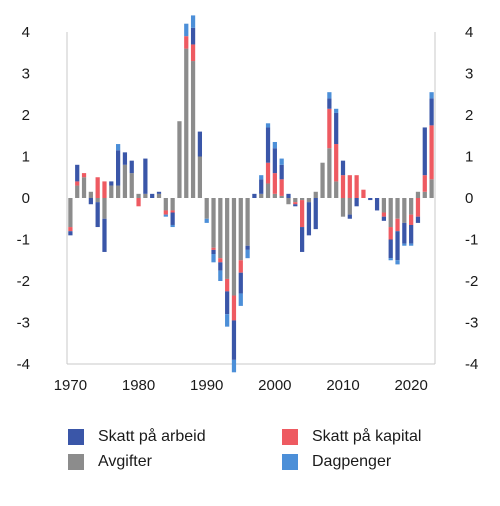 Image resolution: width=500 pixels, height=506 pixels. What do you see at coordinates (240, 266) in the screenshot?
I see `bar-skatt_kapital-1995` at bounding box center [240, 266].